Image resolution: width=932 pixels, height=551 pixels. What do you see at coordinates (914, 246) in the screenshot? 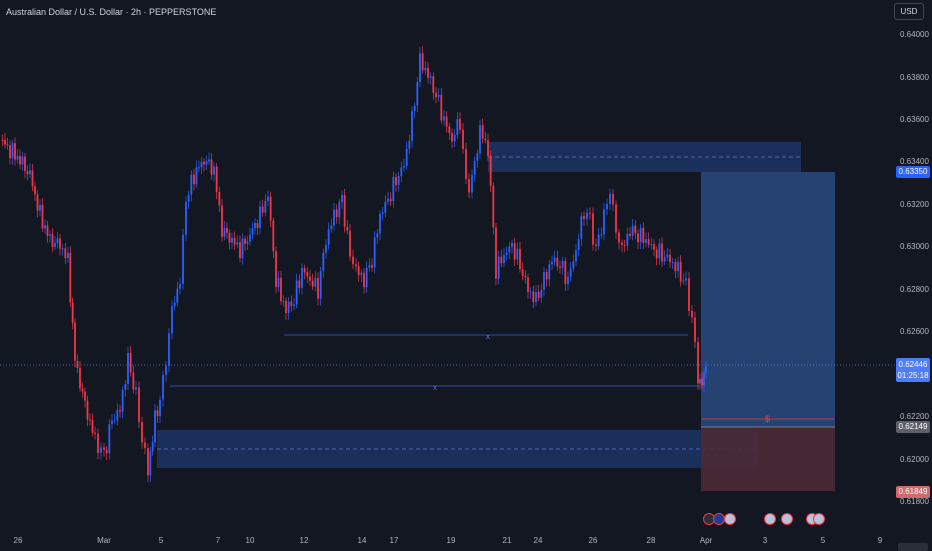
I see `price-tick-label: 0.63000` at bounding box center [914, 246].